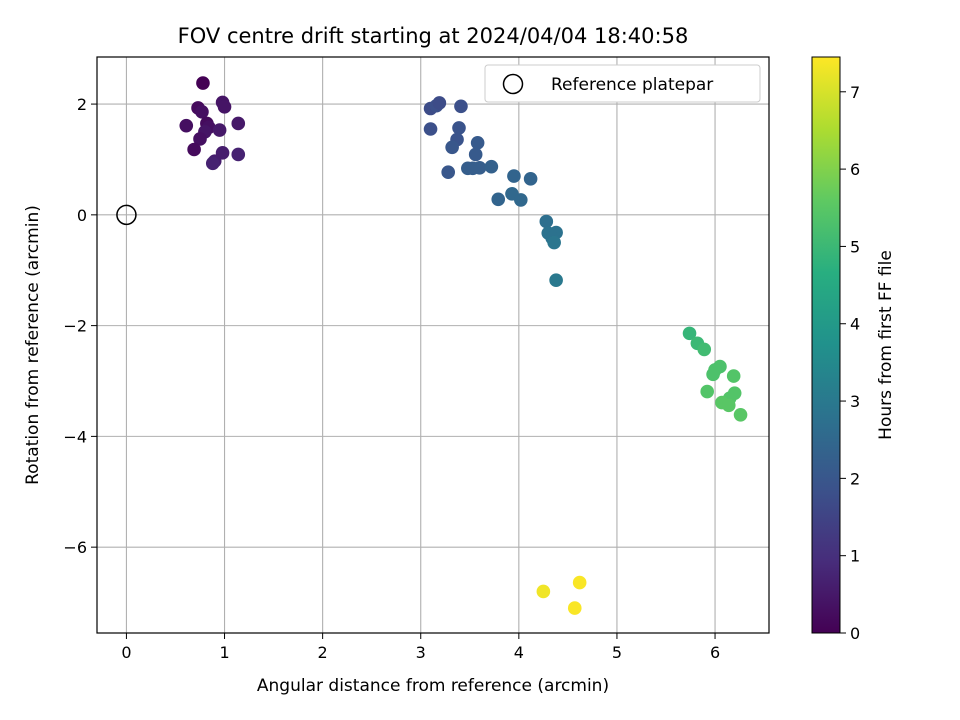  What do you see at coordinates (421, 652) in the screenshot?
I see `x-tick-label: 3` at bounding box center [421, 652].